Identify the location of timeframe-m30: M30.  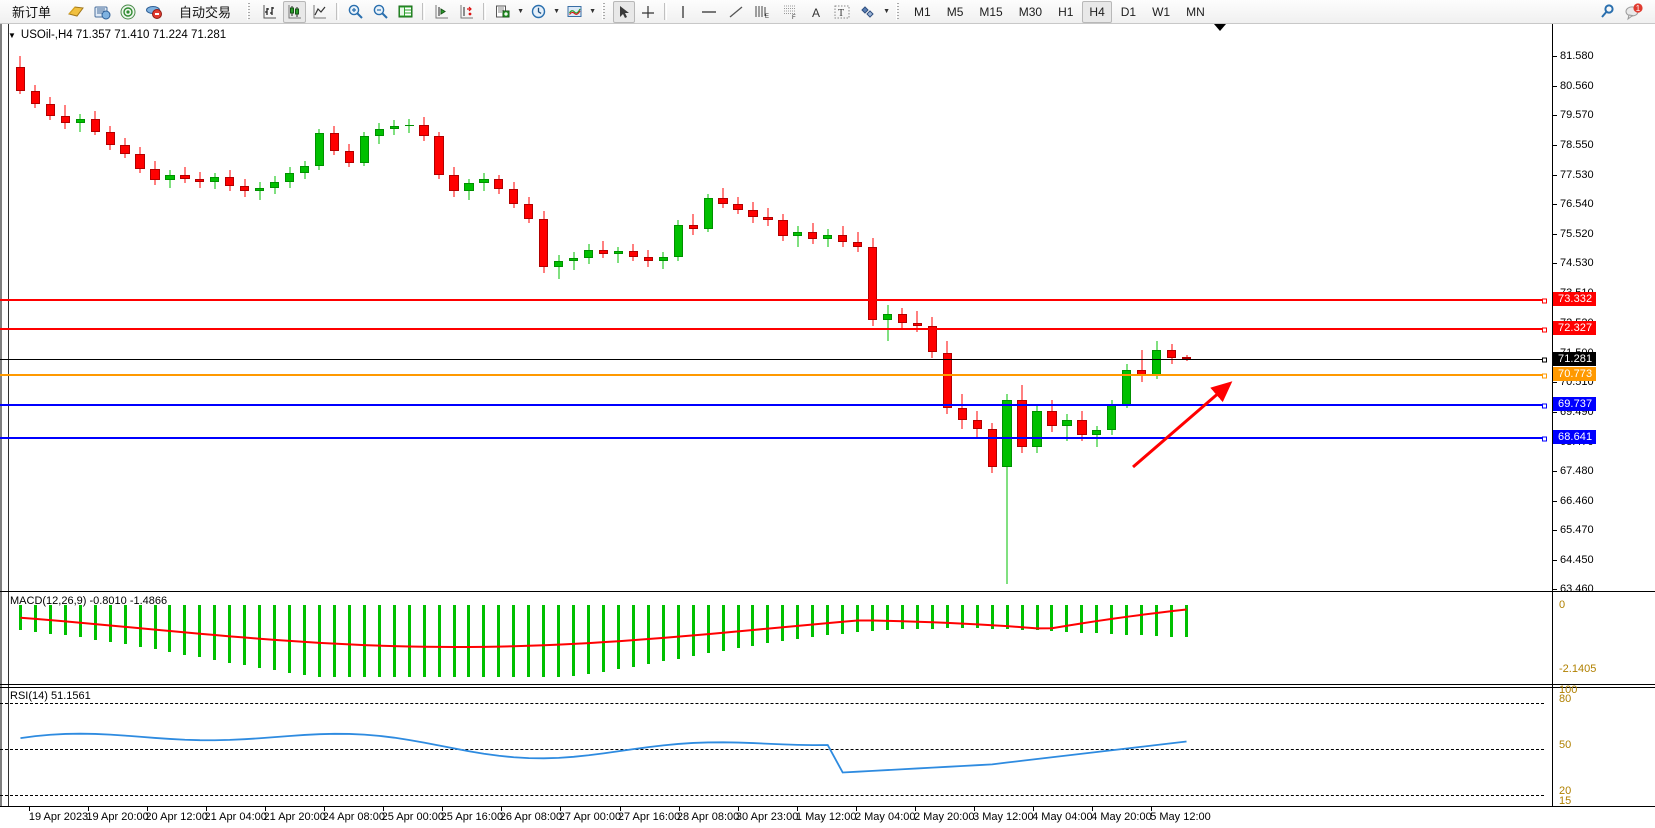
(1030, 12).